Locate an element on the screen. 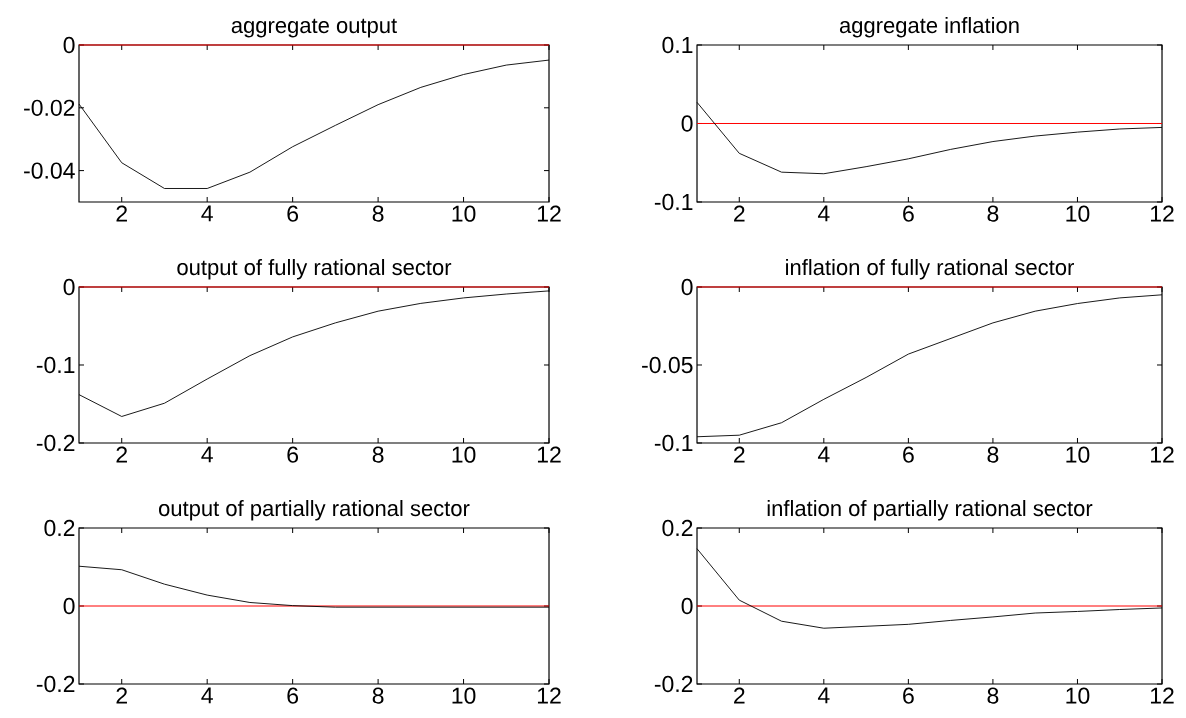  chart-title: aggregate output is located at coordinates (314, 28).